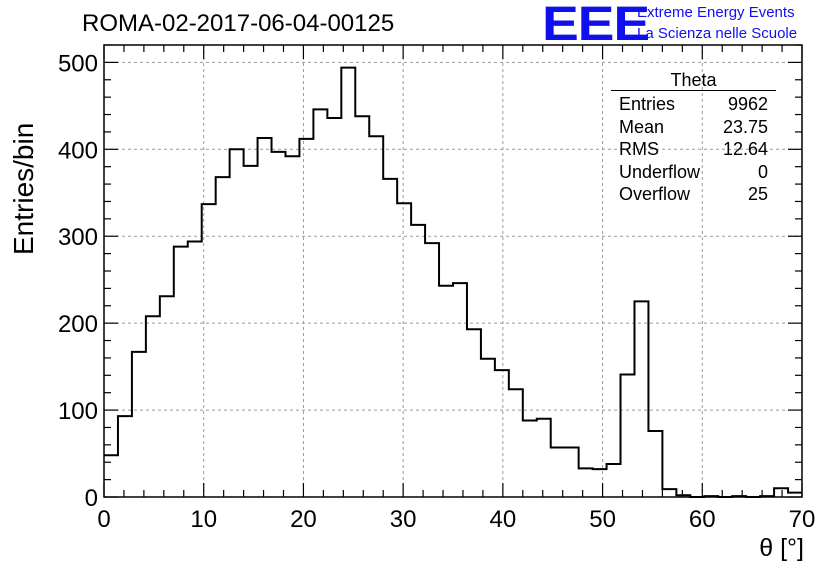 The width and height of the screenshot is (836, 572). I want to click on y-tick-label: 500, so click(78, 63).